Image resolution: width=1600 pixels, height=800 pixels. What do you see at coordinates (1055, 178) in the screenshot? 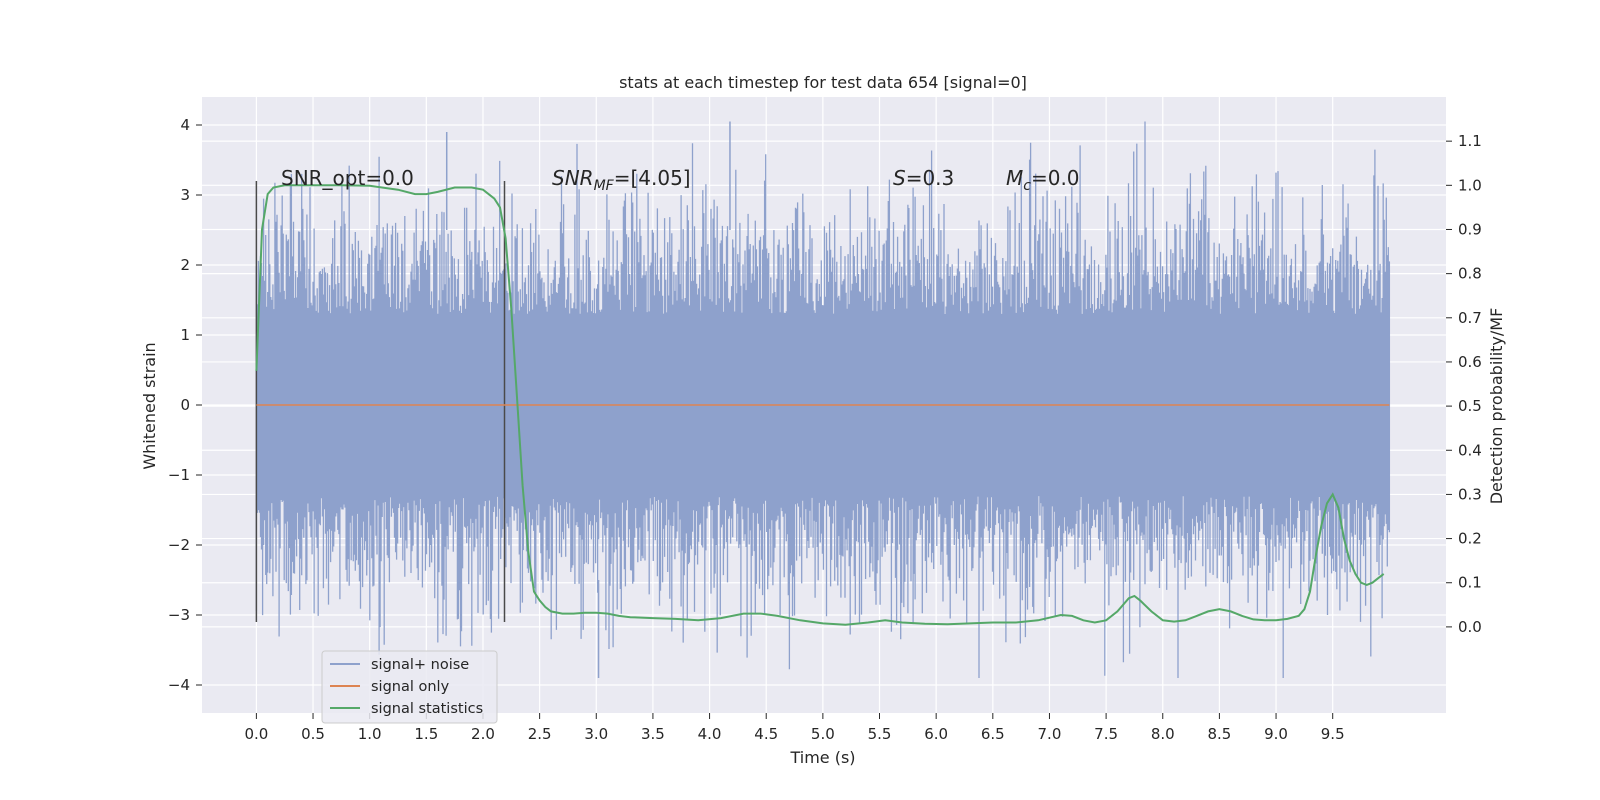
I see `mc-rest: =0.0` at bounding box center [1055, 178].